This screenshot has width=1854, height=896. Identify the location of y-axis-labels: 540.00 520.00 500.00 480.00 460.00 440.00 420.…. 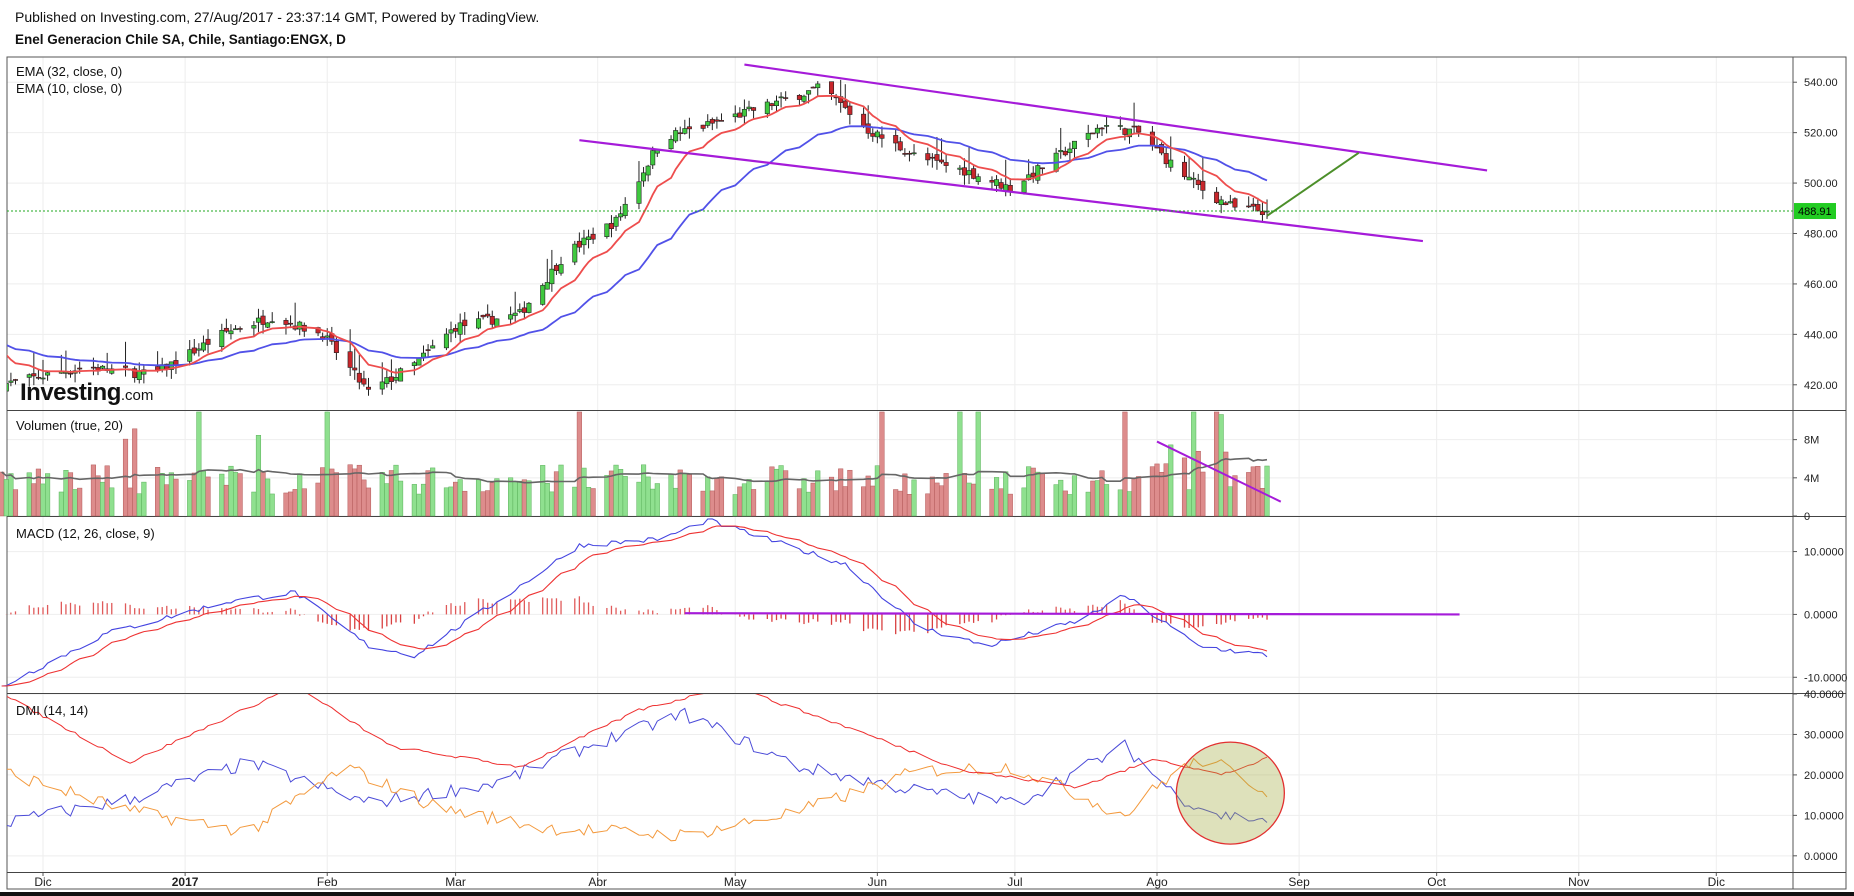
(1820, 470).